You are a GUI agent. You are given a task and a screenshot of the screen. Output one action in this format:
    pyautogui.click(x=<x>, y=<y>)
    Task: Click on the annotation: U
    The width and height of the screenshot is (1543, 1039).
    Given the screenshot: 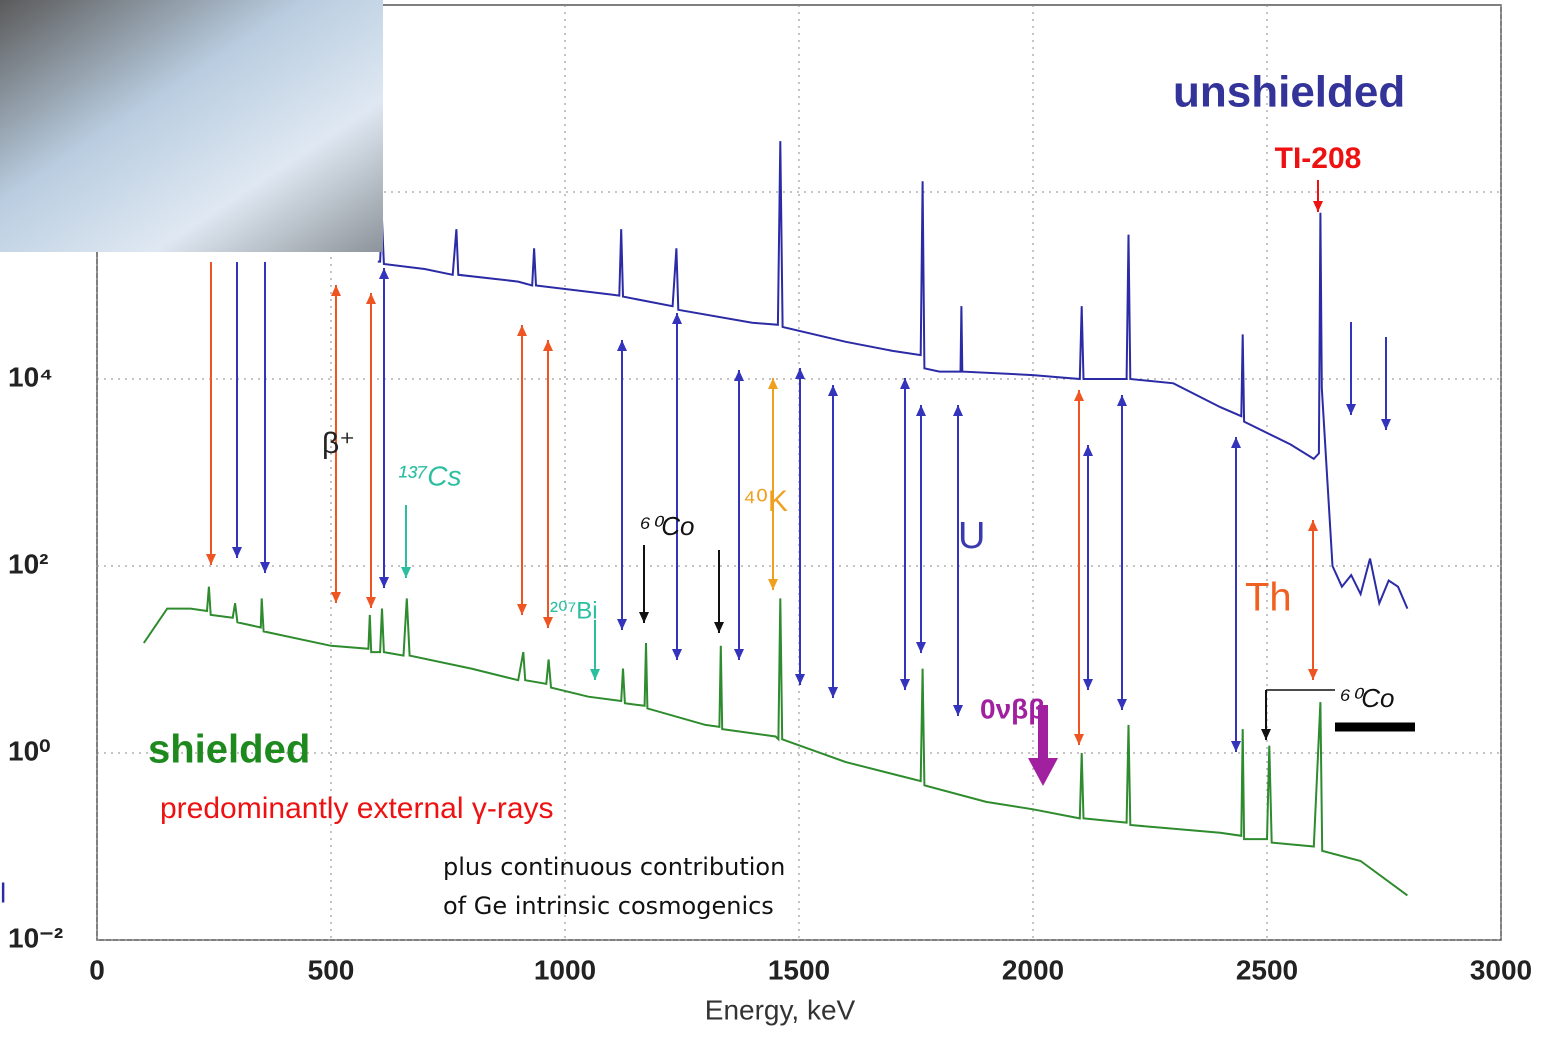 What is the action you would take?
    pyautogui.click(x=971, y=536)
    